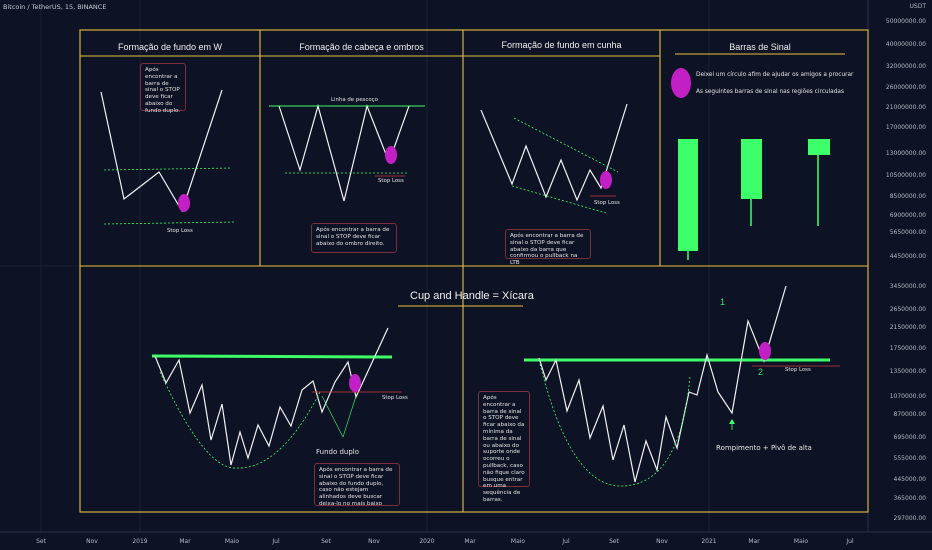 The height and width of the screenshot is (550, 932). I want to click on symbol-header: Bitcoin / TetherUS, 15, BINANCE, so click(55, 7).